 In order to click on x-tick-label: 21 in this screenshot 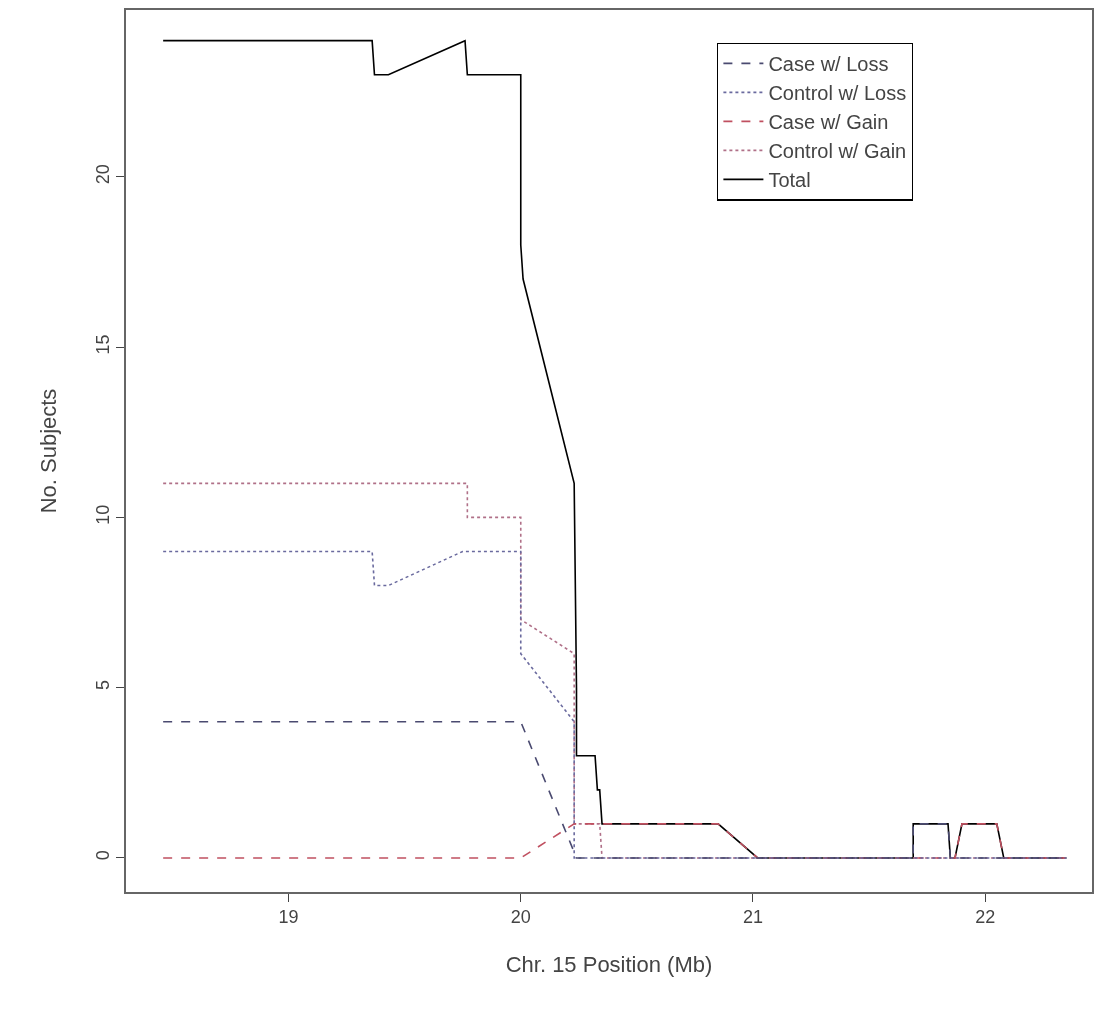, I will do `click(752, 917)`.